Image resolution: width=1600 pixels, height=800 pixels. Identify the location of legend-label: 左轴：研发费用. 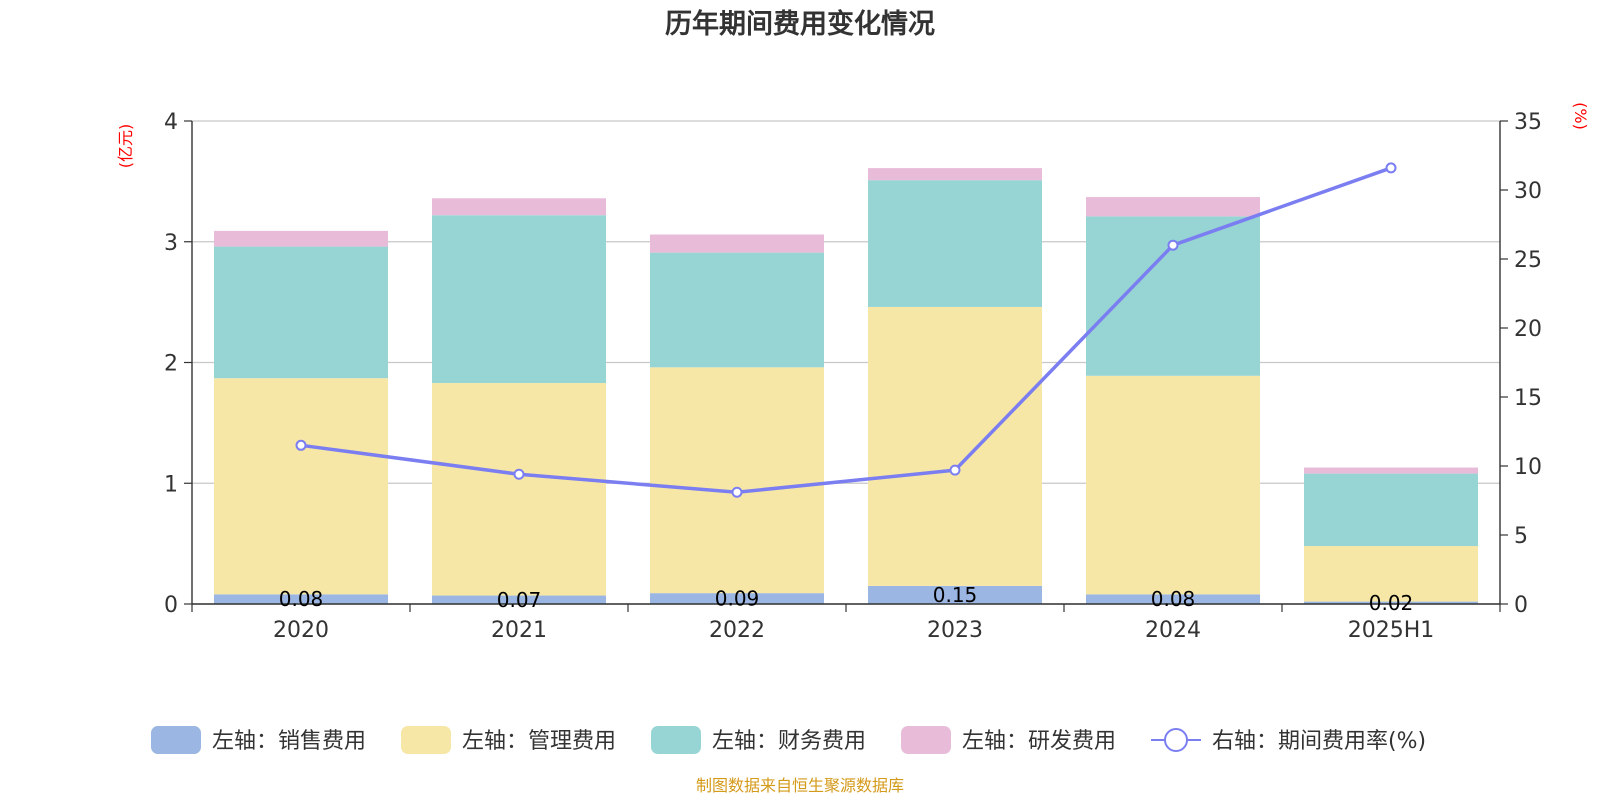
(1039, 741).